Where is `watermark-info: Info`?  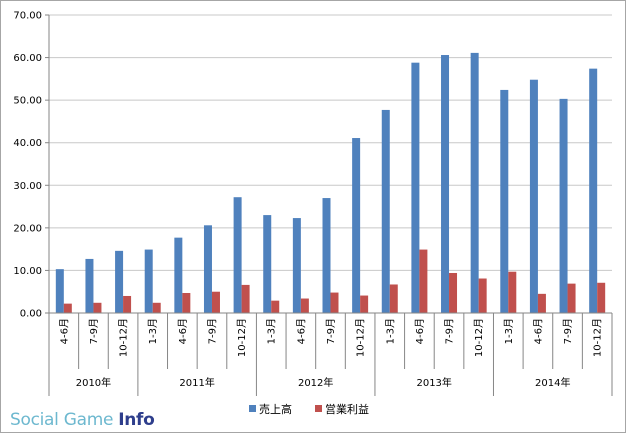 watermark-info: Info is located at coordinates (136, 420).